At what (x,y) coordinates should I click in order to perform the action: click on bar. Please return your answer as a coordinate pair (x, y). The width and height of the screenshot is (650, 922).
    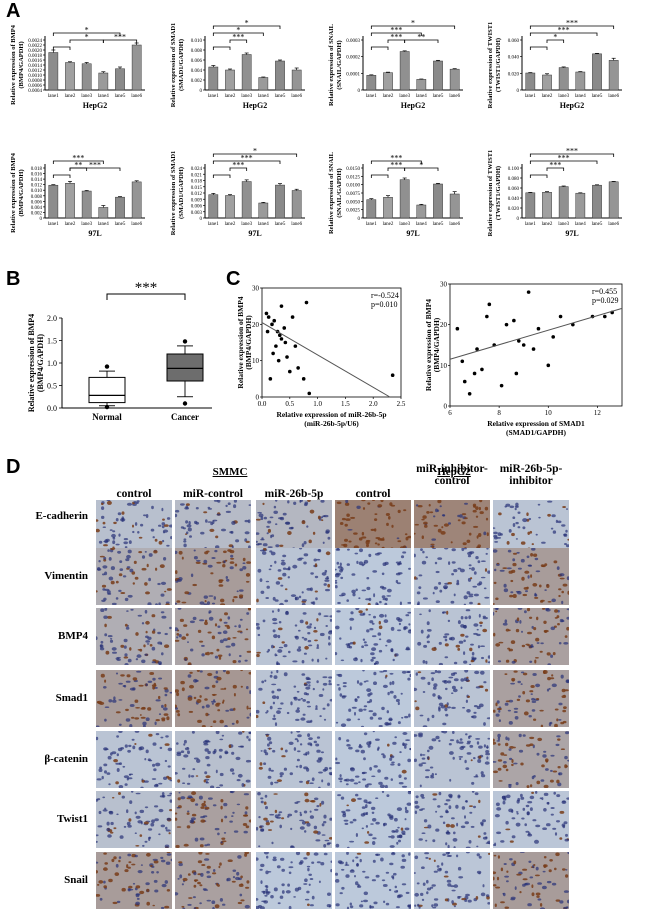
    Looking at the image, I should click on (263, 210).